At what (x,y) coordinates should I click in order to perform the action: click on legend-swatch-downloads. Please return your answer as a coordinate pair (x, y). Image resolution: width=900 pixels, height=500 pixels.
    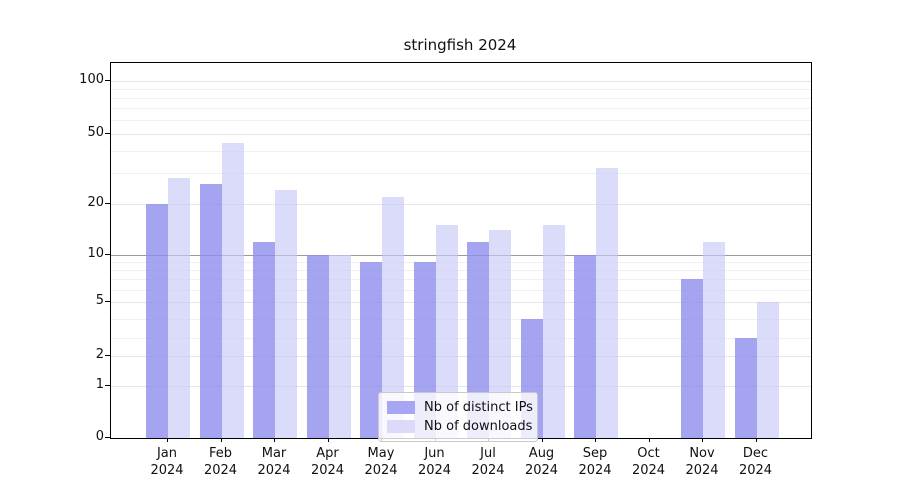
    Looking at the image, I should click on (401, 426).